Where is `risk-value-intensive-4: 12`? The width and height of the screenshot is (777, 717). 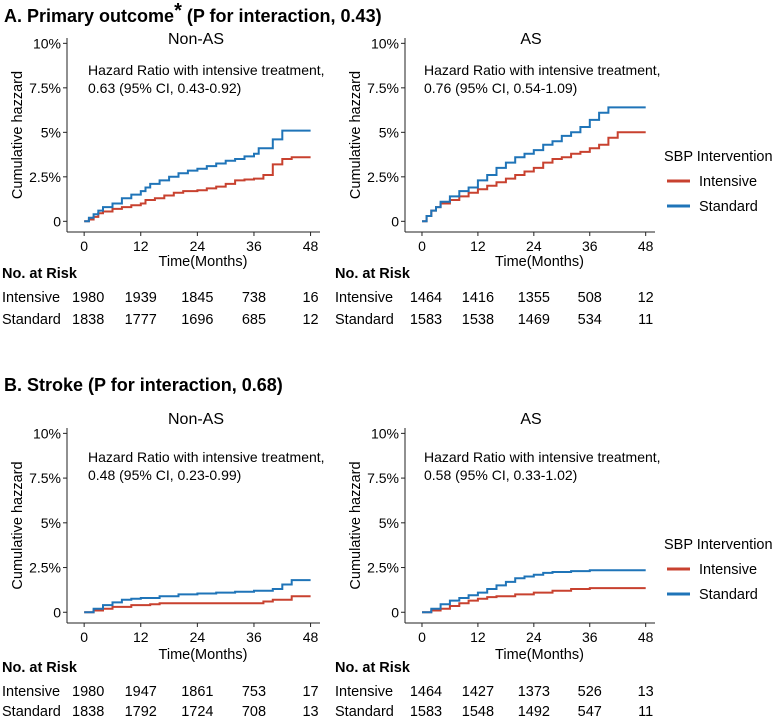
risk-value-intensive-4: 12 is located at coordinates (646, 298).